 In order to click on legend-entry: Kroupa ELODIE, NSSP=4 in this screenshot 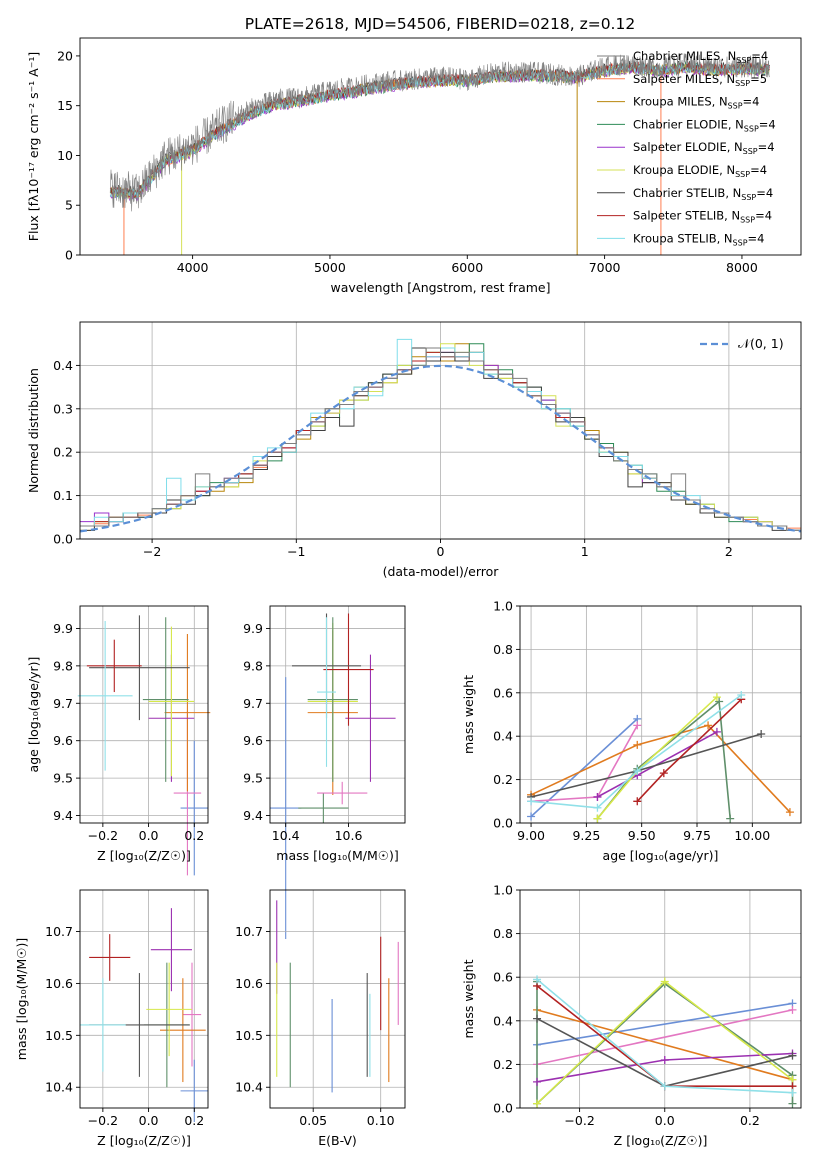, I will do `click(700, 171)`.